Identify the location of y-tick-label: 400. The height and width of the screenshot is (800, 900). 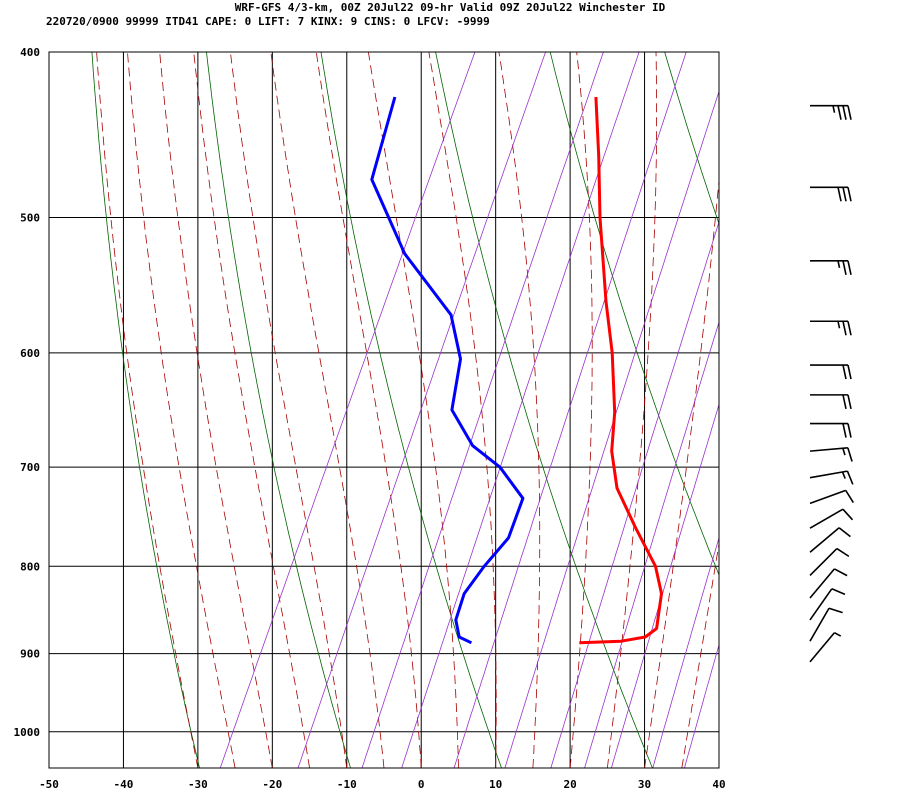
(30, 52).